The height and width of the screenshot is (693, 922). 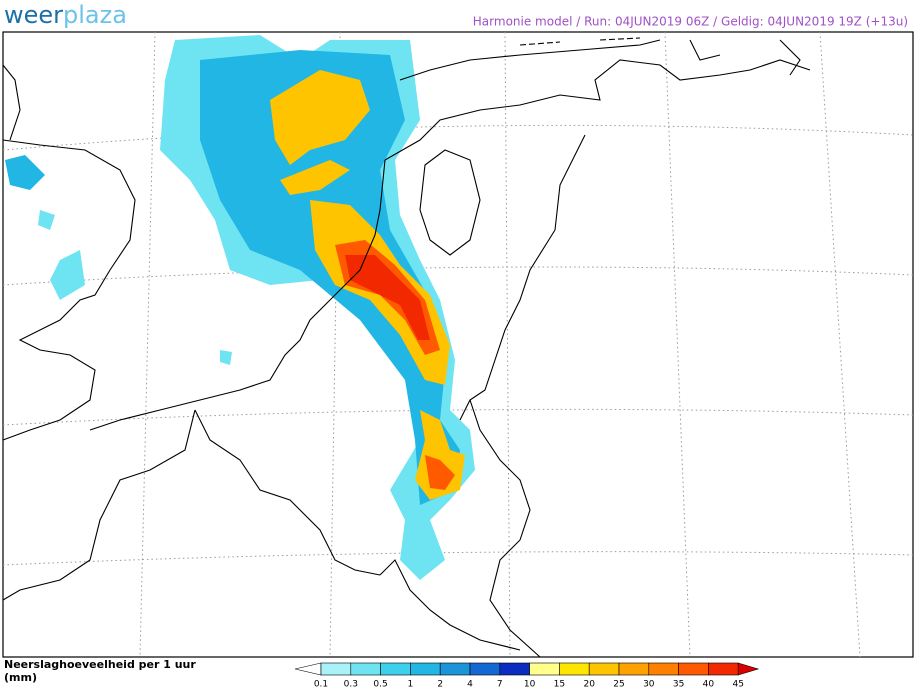 What do you see at coordinates (709, 685) in the screenshot?
I see `colorbar-label: 40` at bounding box center [709, 685].